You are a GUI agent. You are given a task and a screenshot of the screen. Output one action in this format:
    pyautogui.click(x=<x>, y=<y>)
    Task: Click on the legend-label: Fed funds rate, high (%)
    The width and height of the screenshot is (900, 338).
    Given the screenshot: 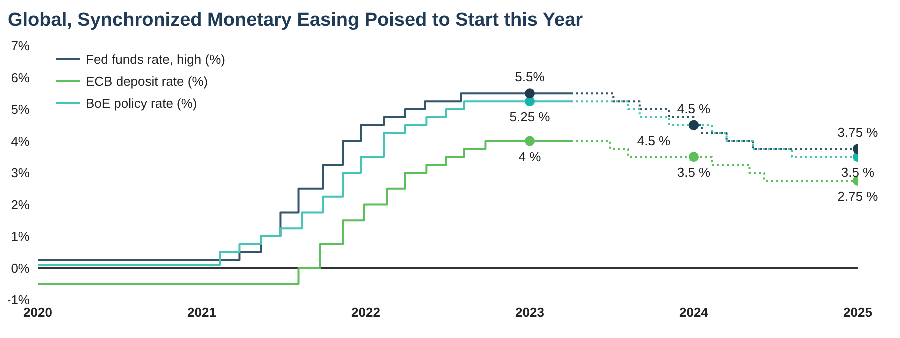 What is the action you would take?
    pyautogui.click(x=156, y=59)
    